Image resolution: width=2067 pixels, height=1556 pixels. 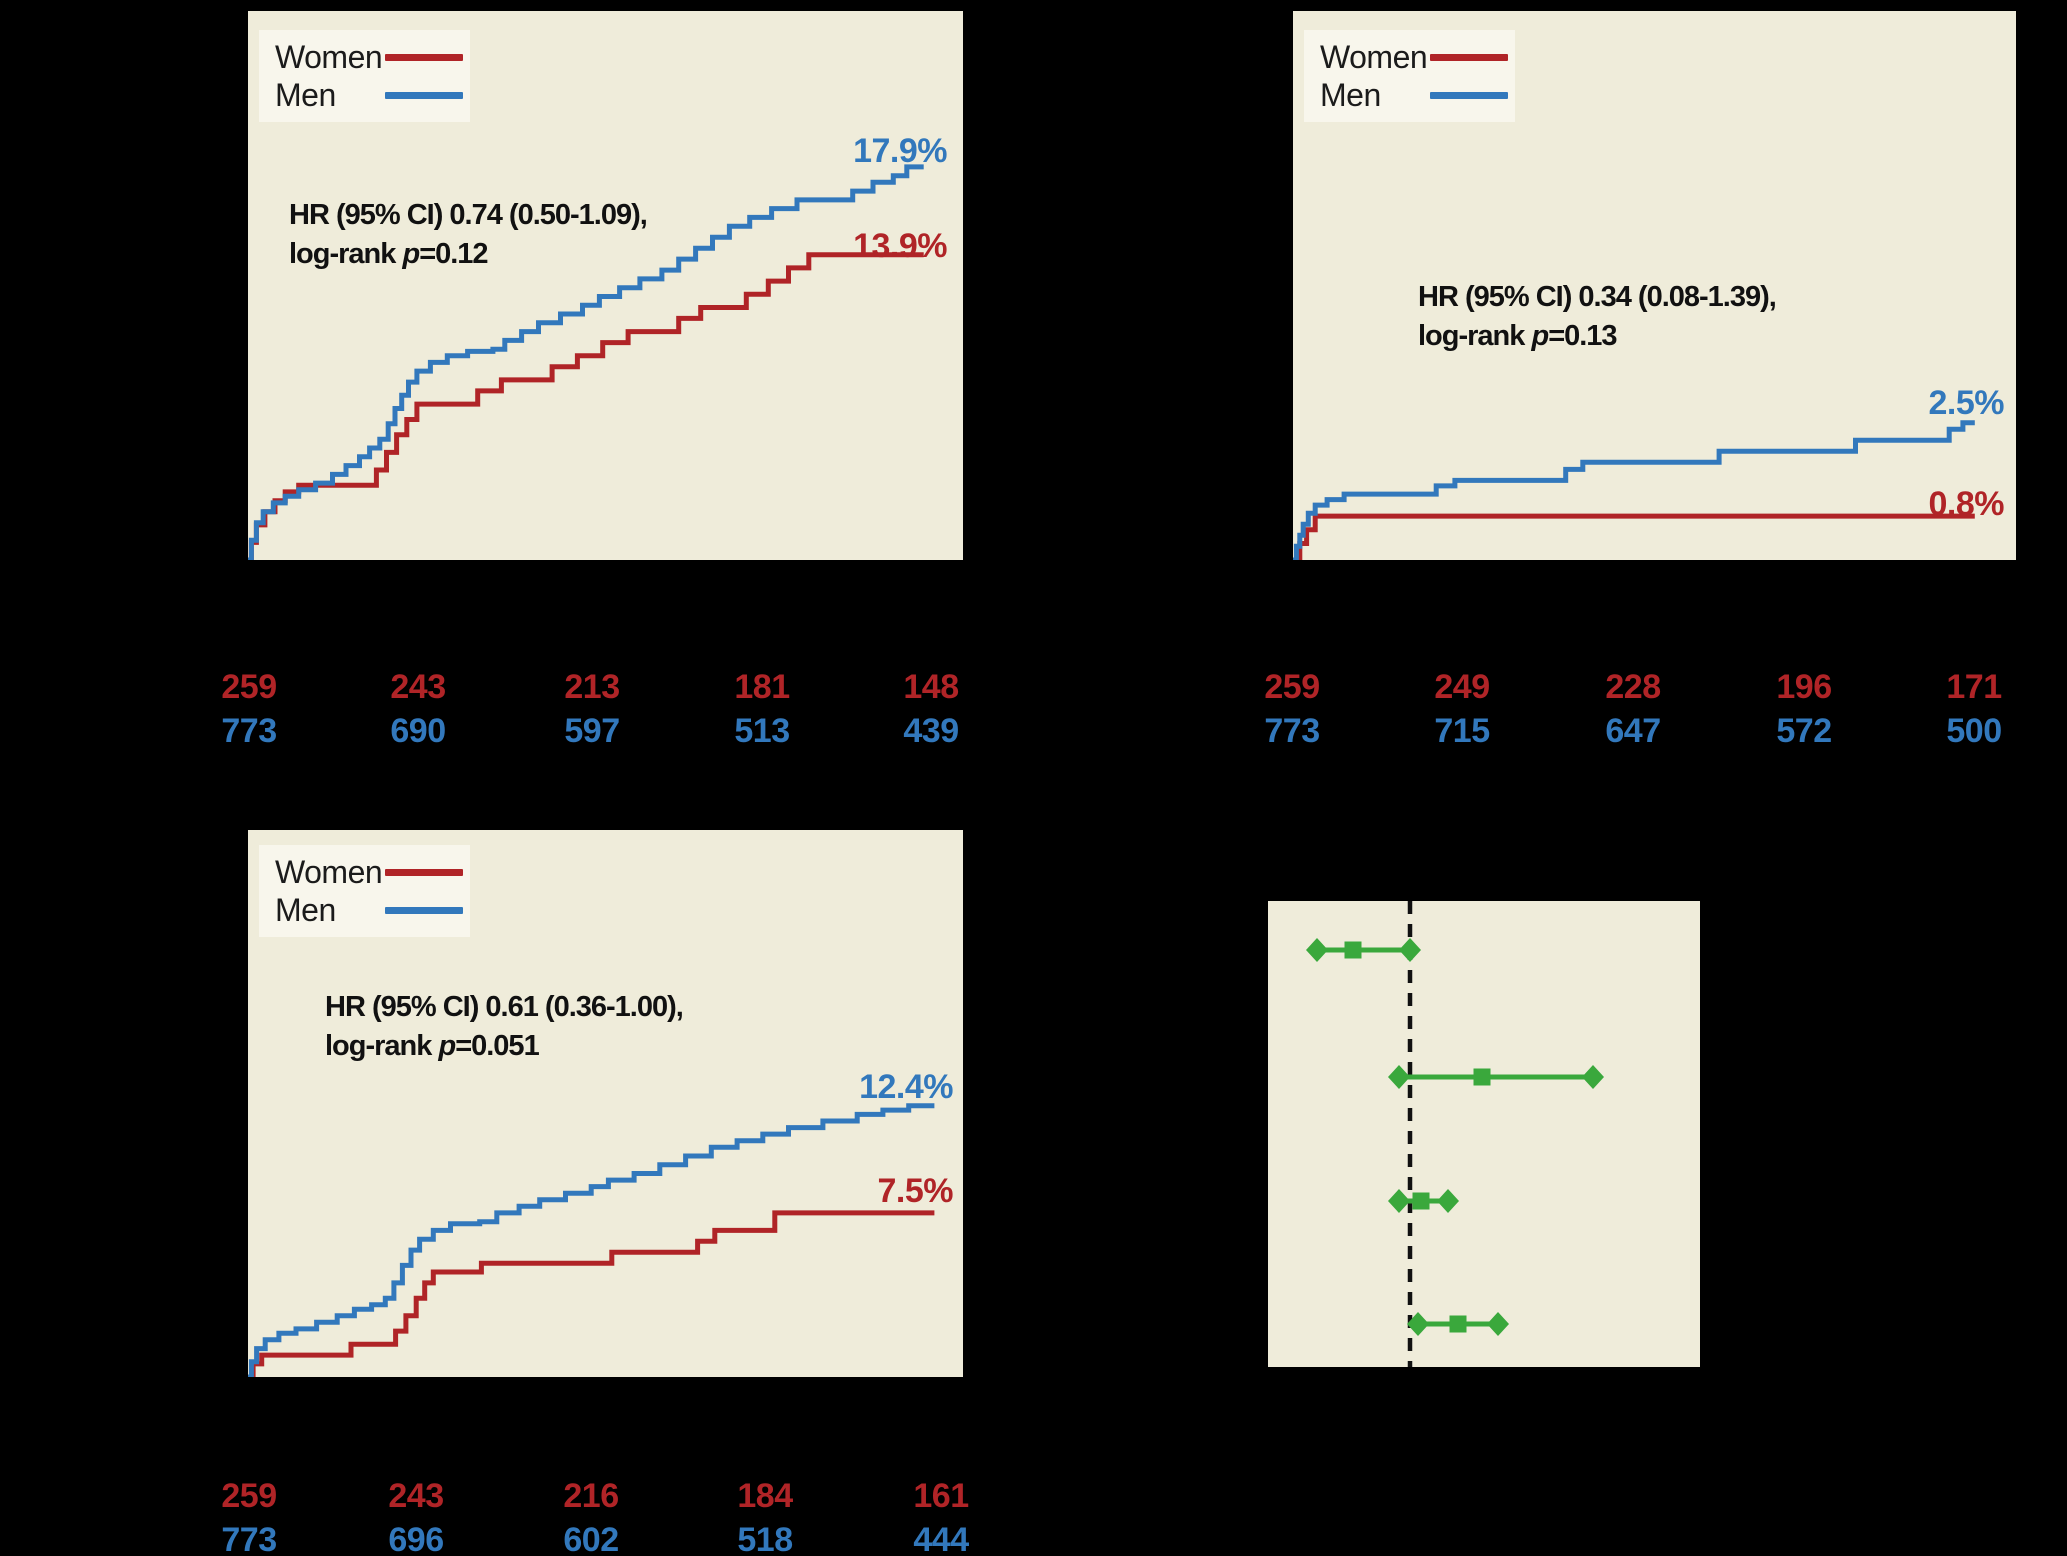 What do you see at coordinates (931, 687) in the screenshot?
I see `at-risk-count-women: 148` at bounding box center [931, 687].